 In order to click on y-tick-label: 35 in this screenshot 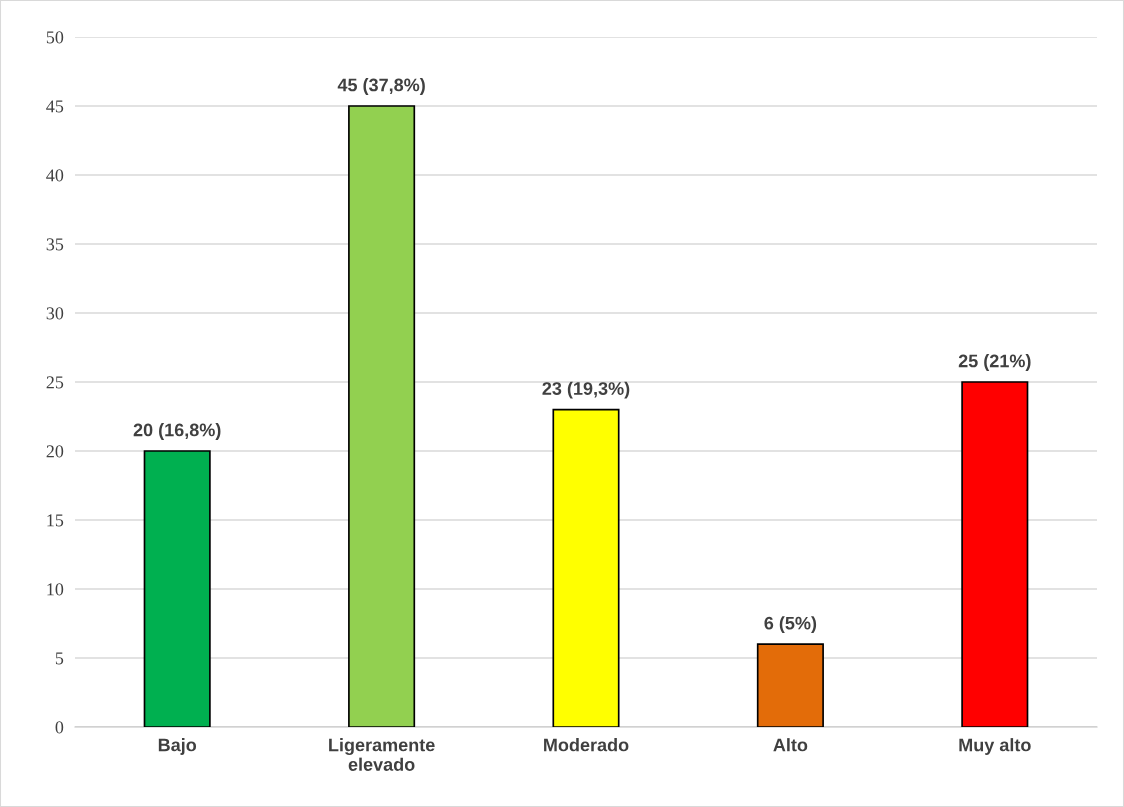, I will do `click(55, 244)`.